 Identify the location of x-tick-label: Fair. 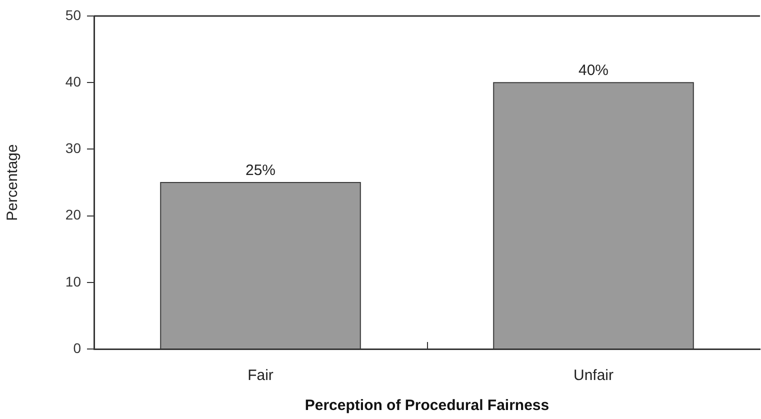
(261, 375).